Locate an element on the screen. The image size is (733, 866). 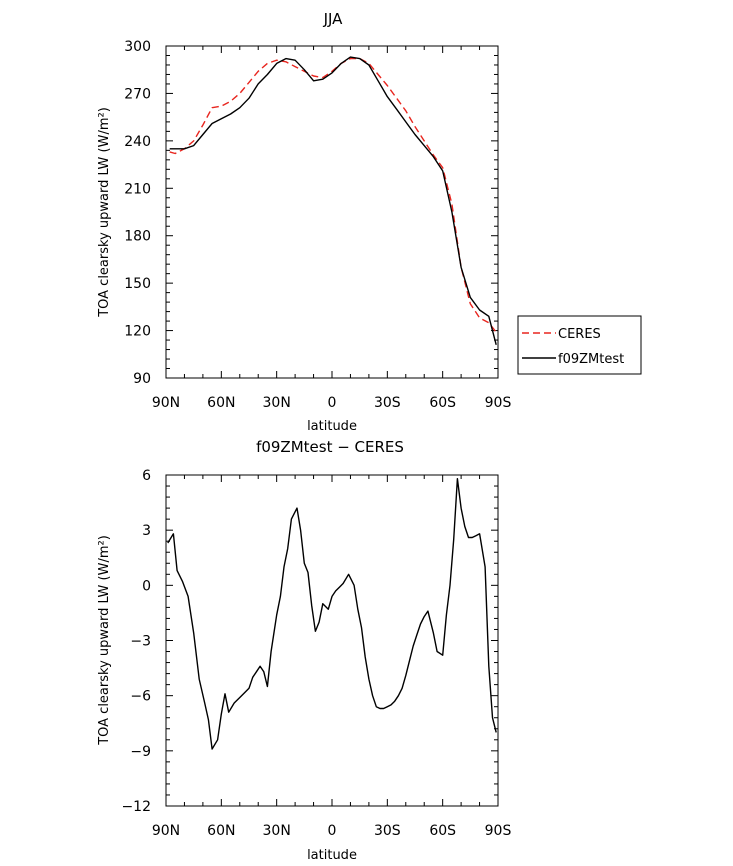
bottom-chart-title: f09ZMtest − CERES is located at coordinates (330, 447).